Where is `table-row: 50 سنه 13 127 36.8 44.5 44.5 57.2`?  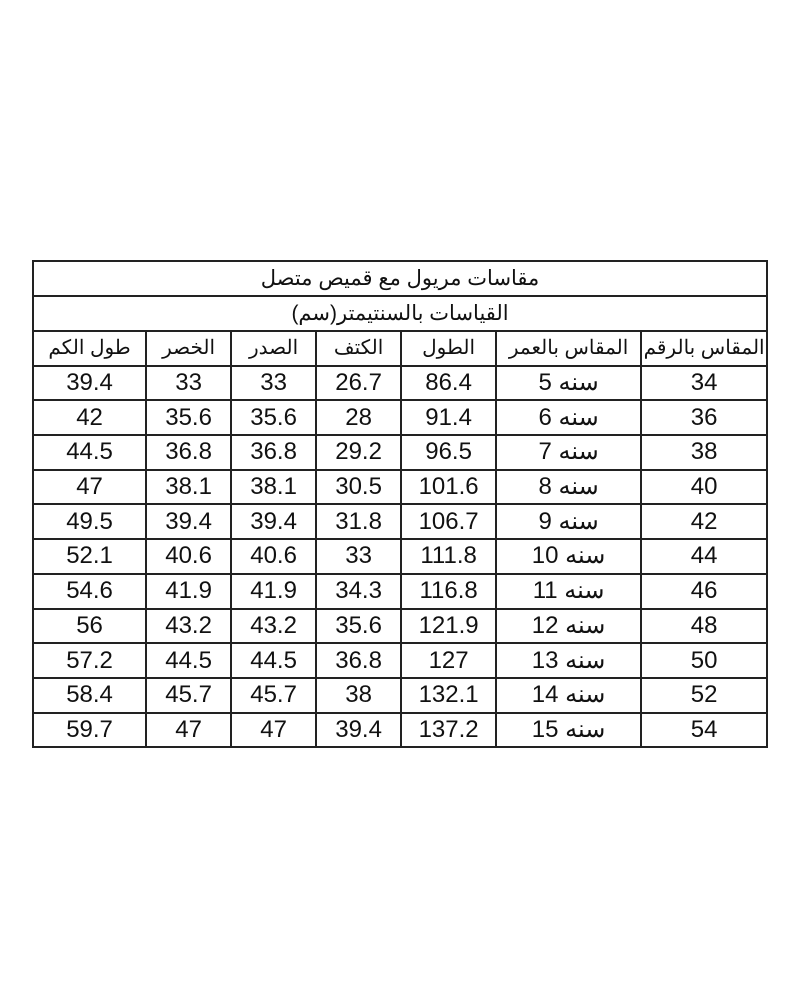 table-row: 50 سنه 13 127 36.8 44.5 44.5 57.2 is located at coordinates (400, 660).